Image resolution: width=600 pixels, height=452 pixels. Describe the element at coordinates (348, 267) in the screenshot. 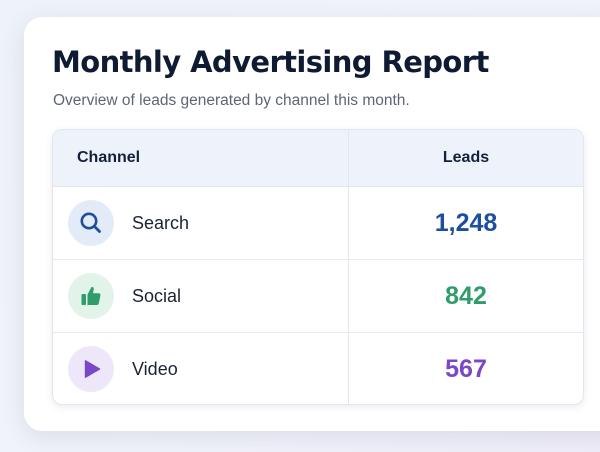

I see `column-divider` at that location.